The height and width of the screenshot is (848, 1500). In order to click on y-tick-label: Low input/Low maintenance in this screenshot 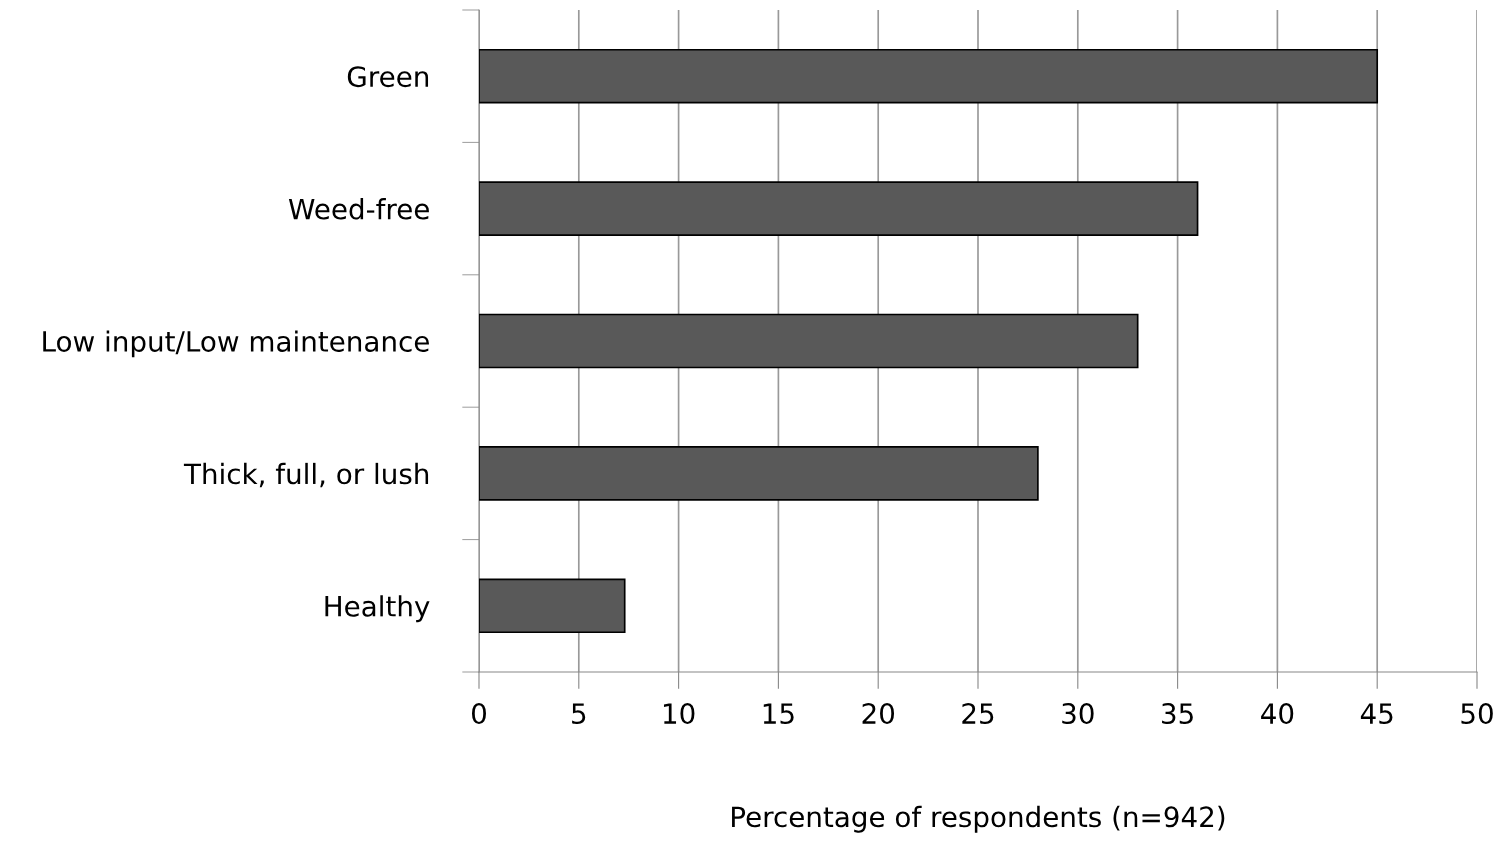, I will do `click(236, 344)`.